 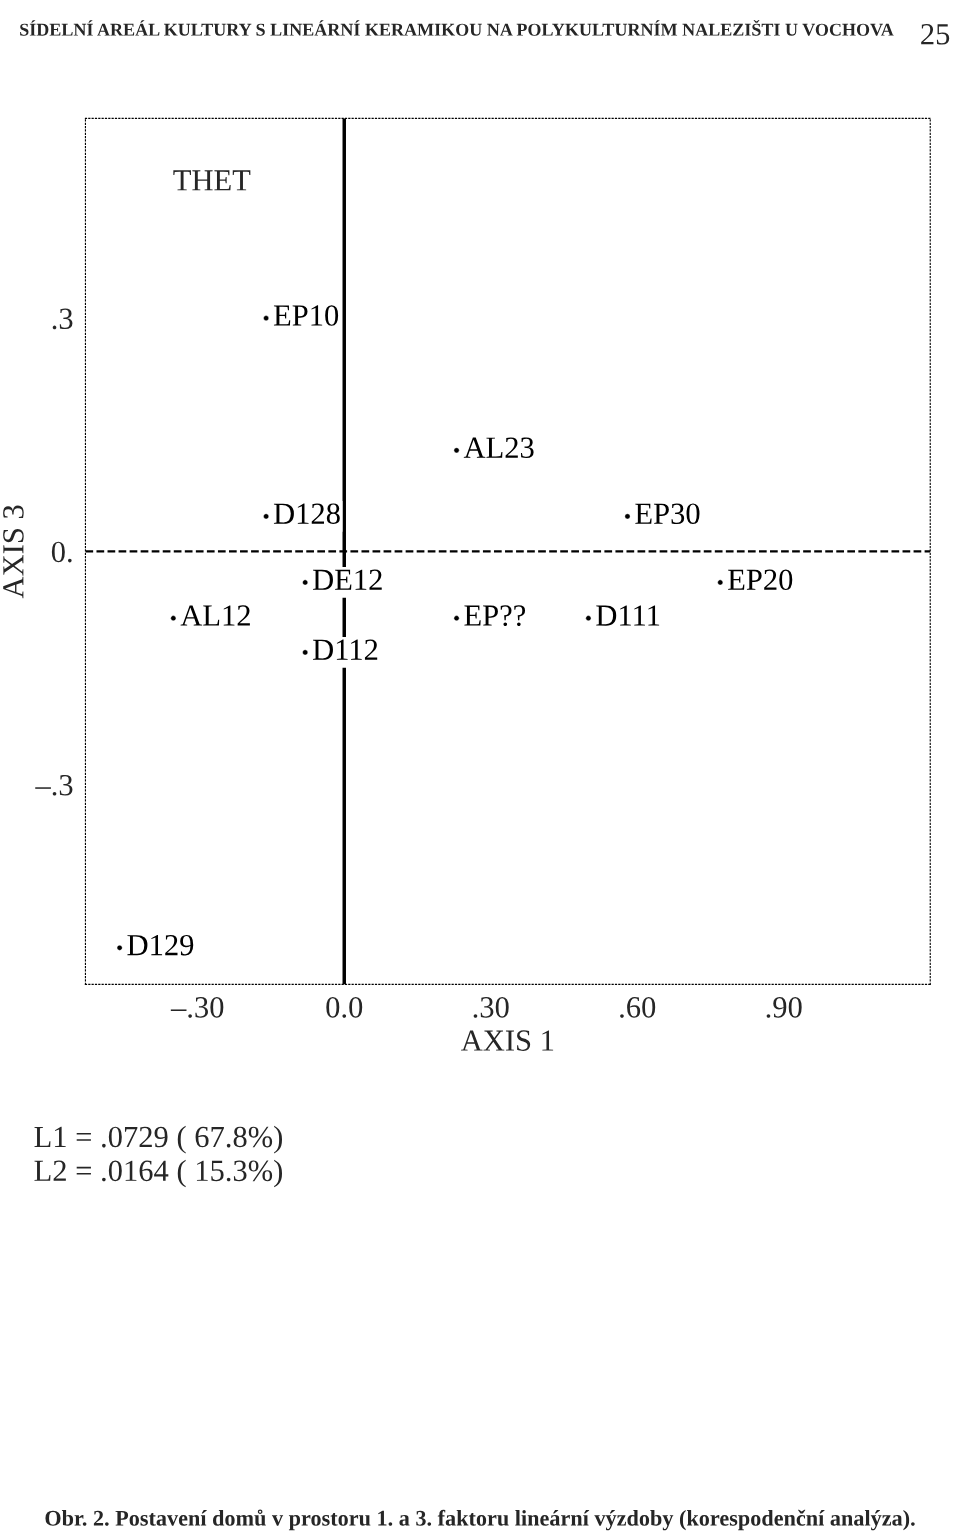 I want to click on x-tick-label: .60, so click(x=638, y=1007).